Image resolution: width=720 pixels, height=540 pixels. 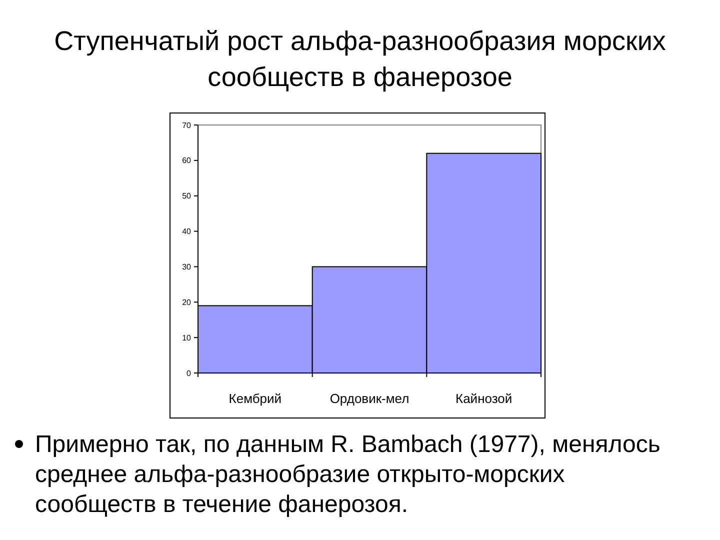 What do you see at coordinates (187, 161) in the screenshot?
I see `y-tick-label: 60` at bounding box center [187, 161].